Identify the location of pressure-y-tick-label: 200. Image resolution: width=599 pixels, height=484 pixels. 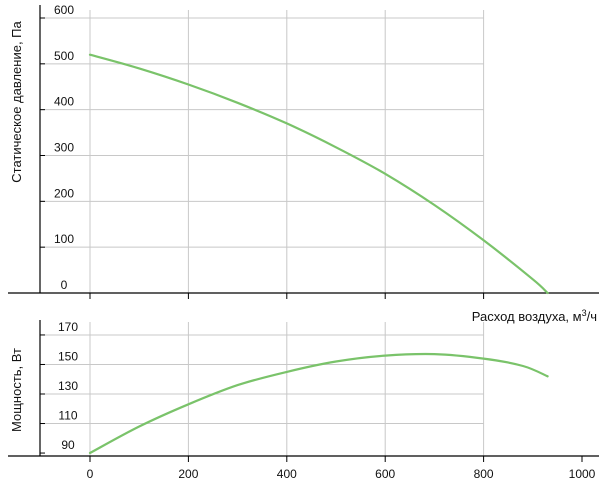
(64, 193).